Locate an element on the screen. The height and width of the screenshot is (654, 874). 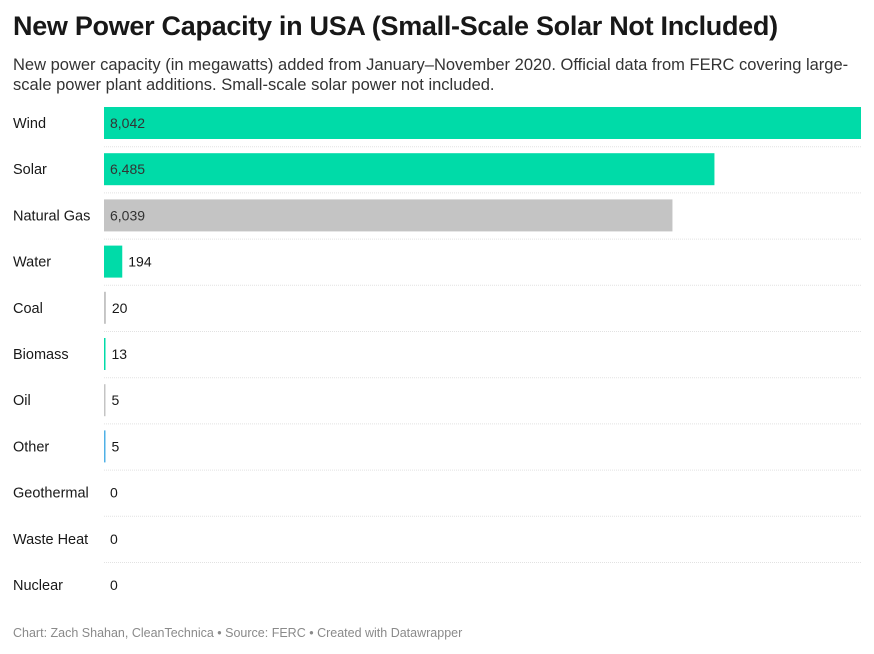
value-label-other: 5 is located at coordinates (116, 446).